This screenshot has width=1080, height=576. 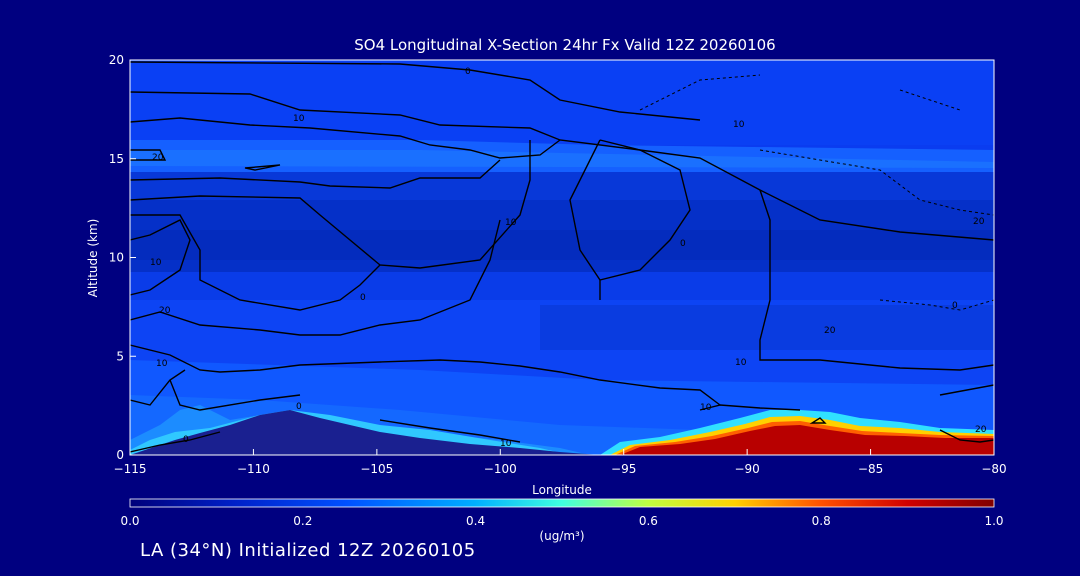 I want to click on x-tick-label: −95, so click(x=623, y=469).